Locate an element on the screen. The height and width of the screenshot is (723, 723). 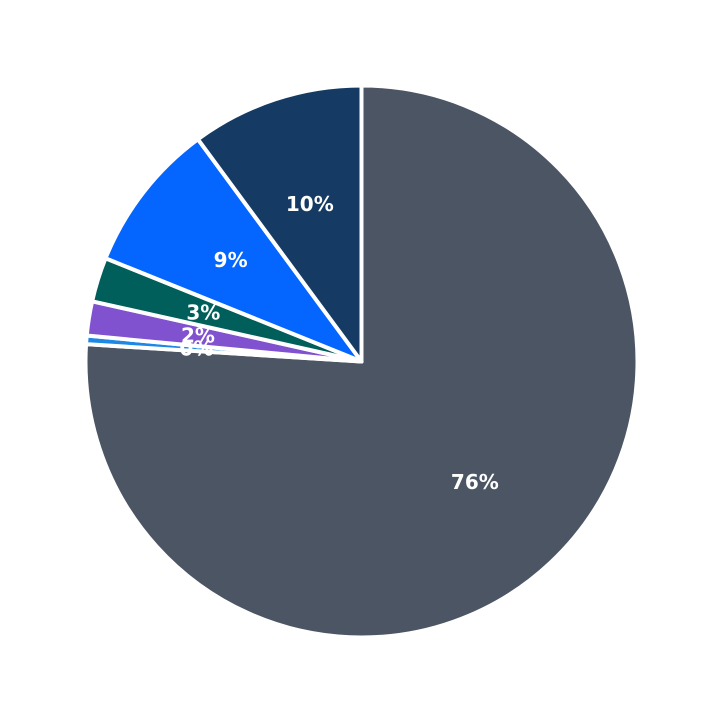
pie-slice-label-5: 10% is located at coordinates (310, 204).